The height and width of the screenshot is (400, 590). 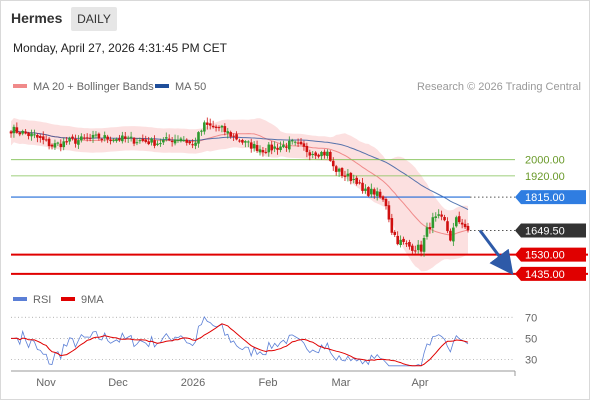 What do you see at coordinates (341, 383) in the screenshot?
I see `x-tick-label: Mar` at bounding box center [341, 383].